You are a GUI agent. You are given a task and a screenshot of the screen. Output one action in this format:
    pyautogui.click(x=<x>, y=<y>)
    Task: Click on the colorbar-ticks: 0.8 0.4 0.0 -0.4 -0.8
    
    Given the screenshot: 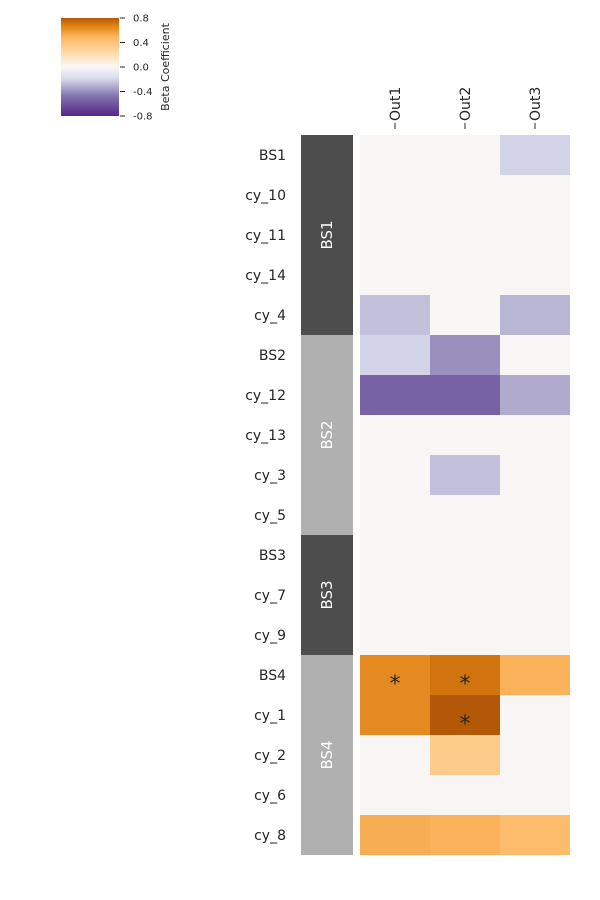 What is the action you would take?
    pyautogui.click(x=136, y=68)
    